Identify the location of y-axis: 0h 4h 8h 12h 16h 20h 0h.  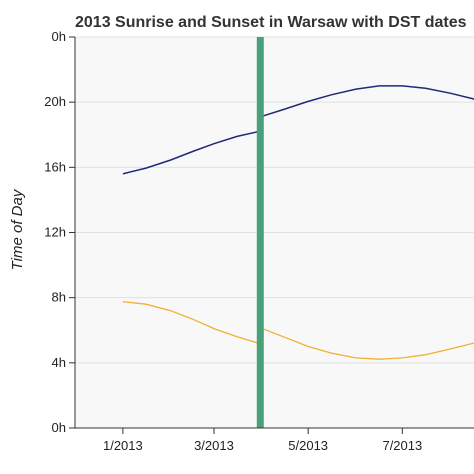
(59, 232).